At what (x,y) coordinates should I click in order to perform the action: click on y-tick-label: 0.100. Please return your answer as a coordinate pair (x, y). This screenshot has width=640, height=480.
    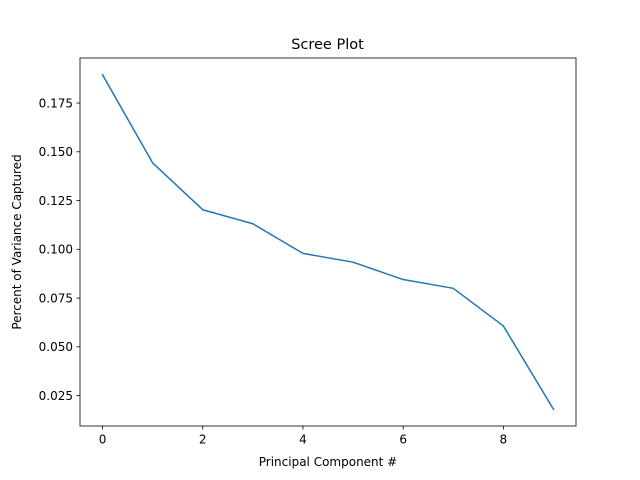
    Looking at the image, I should click on (56, 250).